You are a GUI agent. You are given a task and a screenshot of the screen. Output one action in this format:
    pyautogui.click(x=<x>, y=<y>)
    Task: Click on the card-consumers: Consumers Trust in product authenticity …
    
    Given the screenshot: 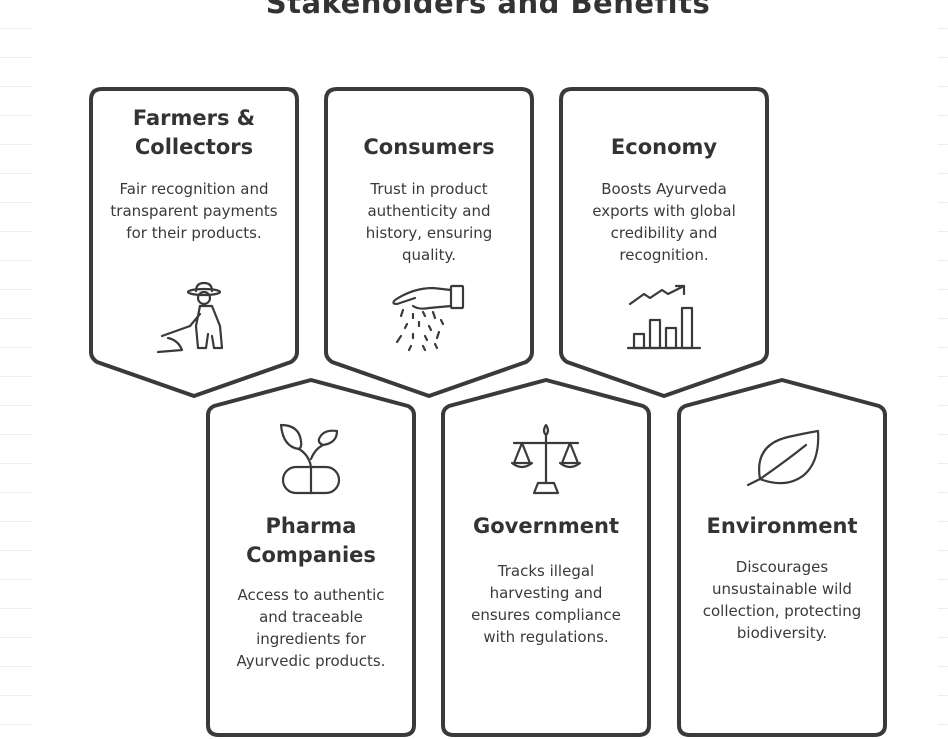 What is the action you would take?
    pyautogui.click(x=429, y=243)
    